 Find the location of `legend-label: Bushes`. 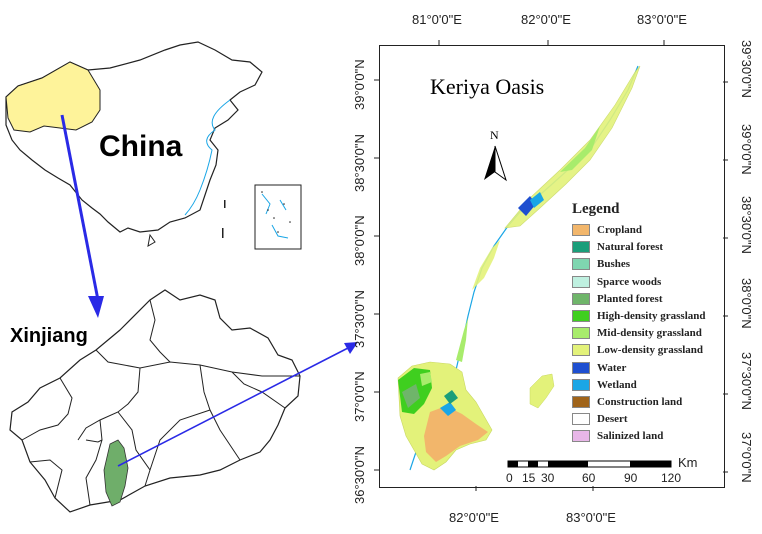

legend-label: Bushes is located at coordinates (614, 264).